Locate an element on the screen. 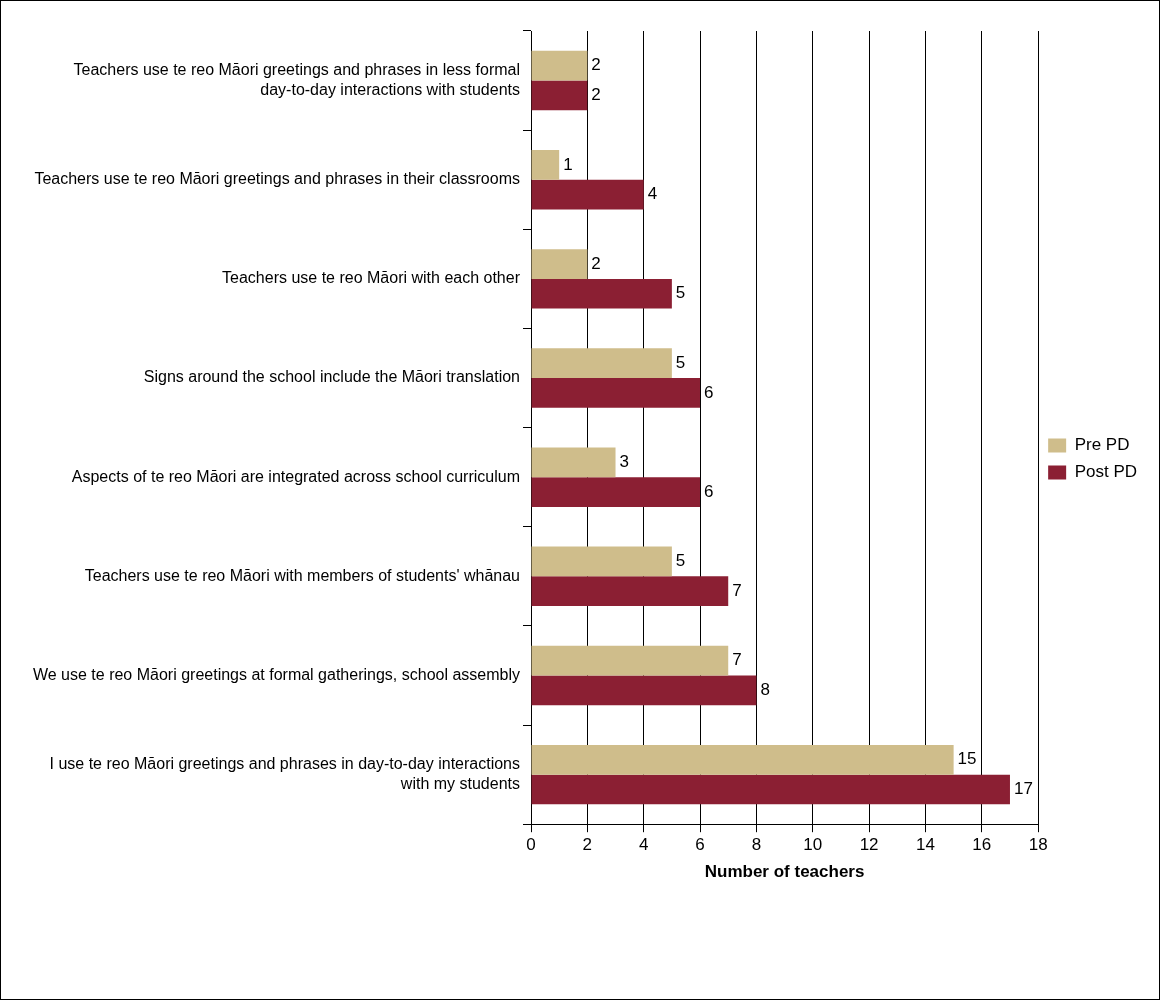 The height and width of the screenshot is (1003, 1162). y-tick-label: Teachers use te reo Māori with each other is located at coordinates (371, 278).